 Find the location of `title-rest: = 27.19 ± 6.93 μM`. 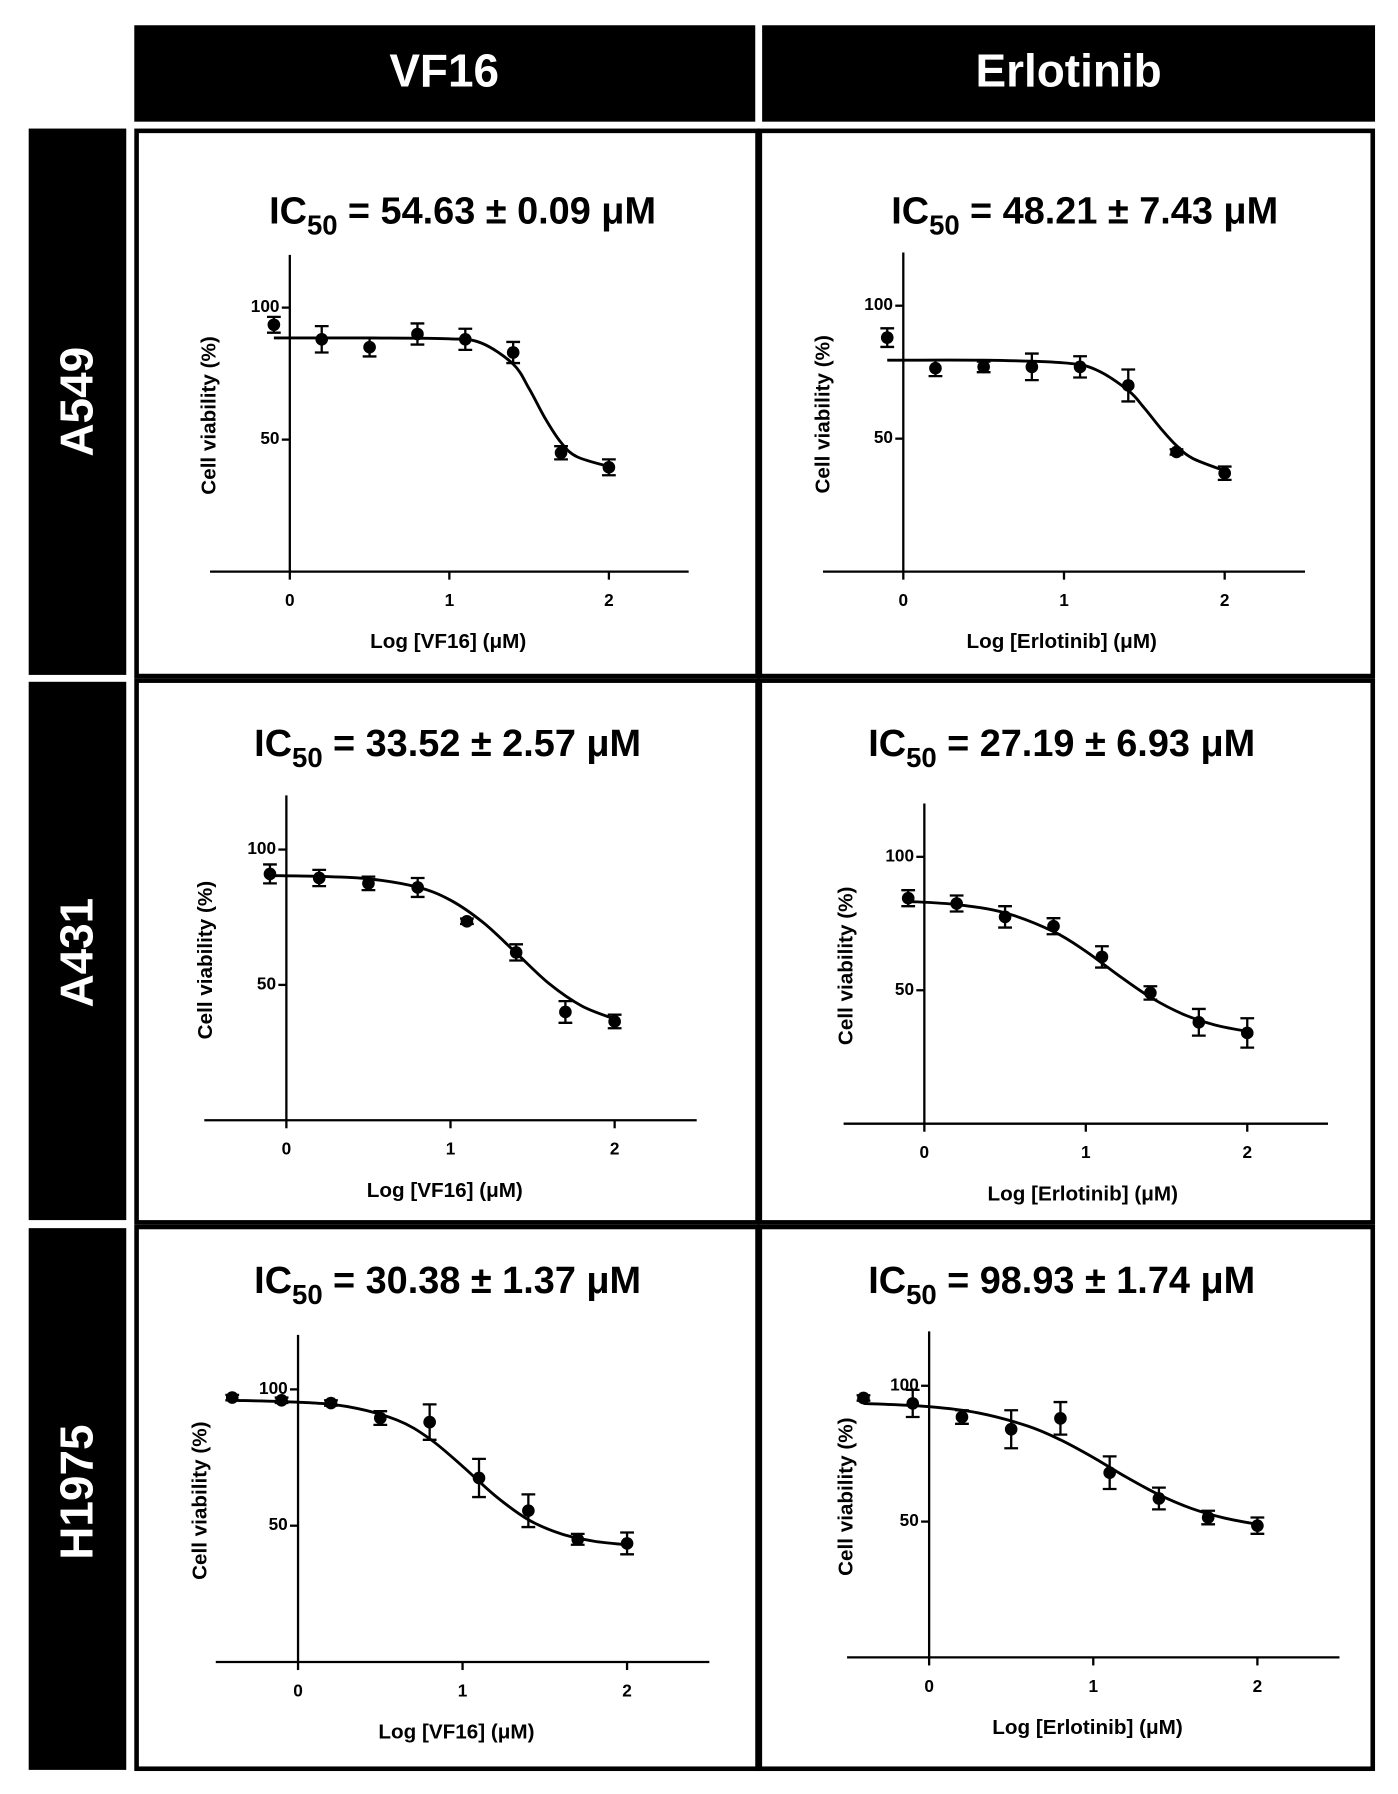

title-rest: = 27.19 ± 6.93 μM is located at coordinates (1101, 744).